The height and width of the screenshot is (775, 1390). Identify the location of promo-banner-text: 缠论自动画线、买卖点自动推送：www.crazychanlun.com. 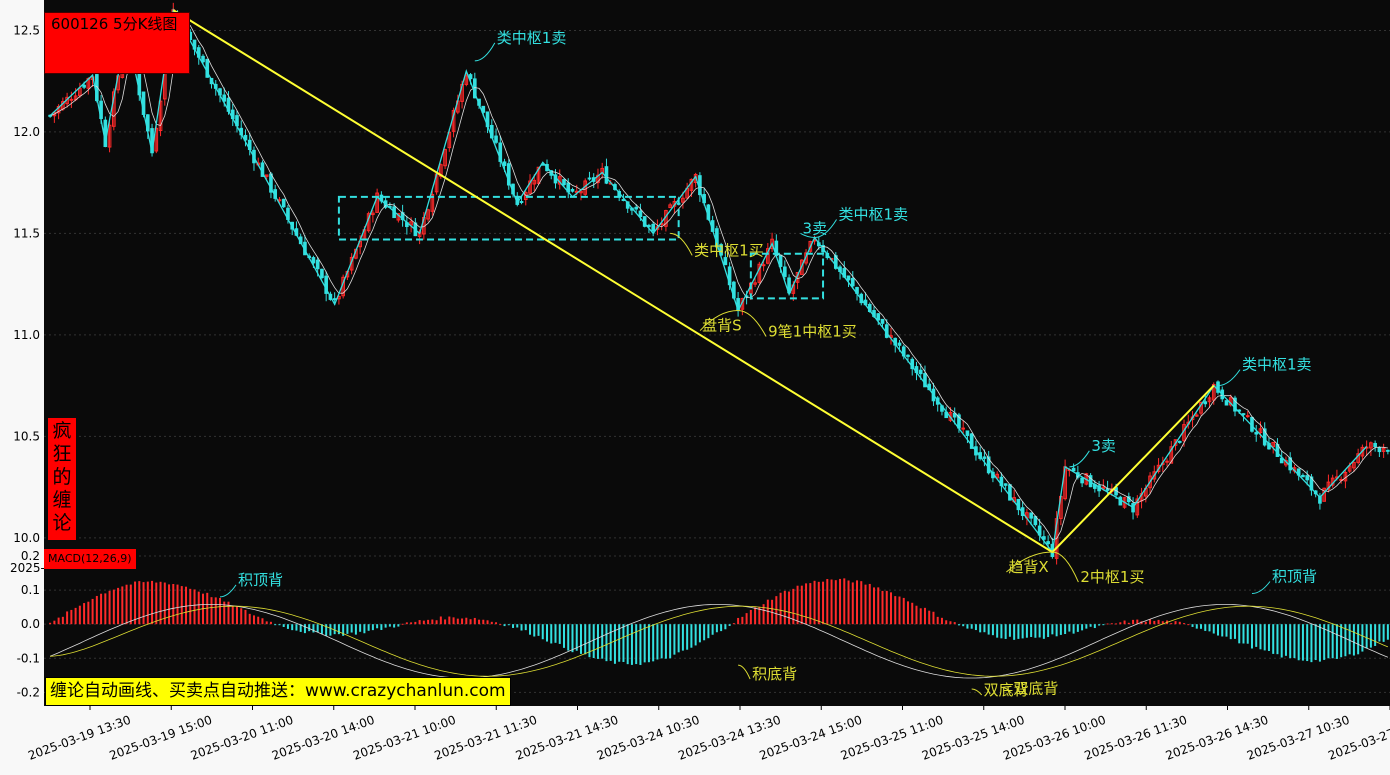
(278, 691).